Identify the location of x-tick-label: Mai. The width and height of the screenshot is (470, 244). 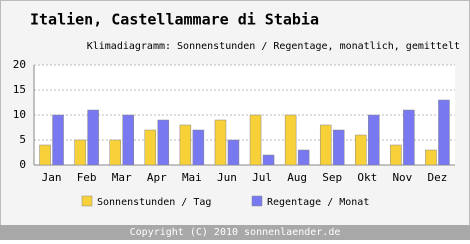
(192, 177).